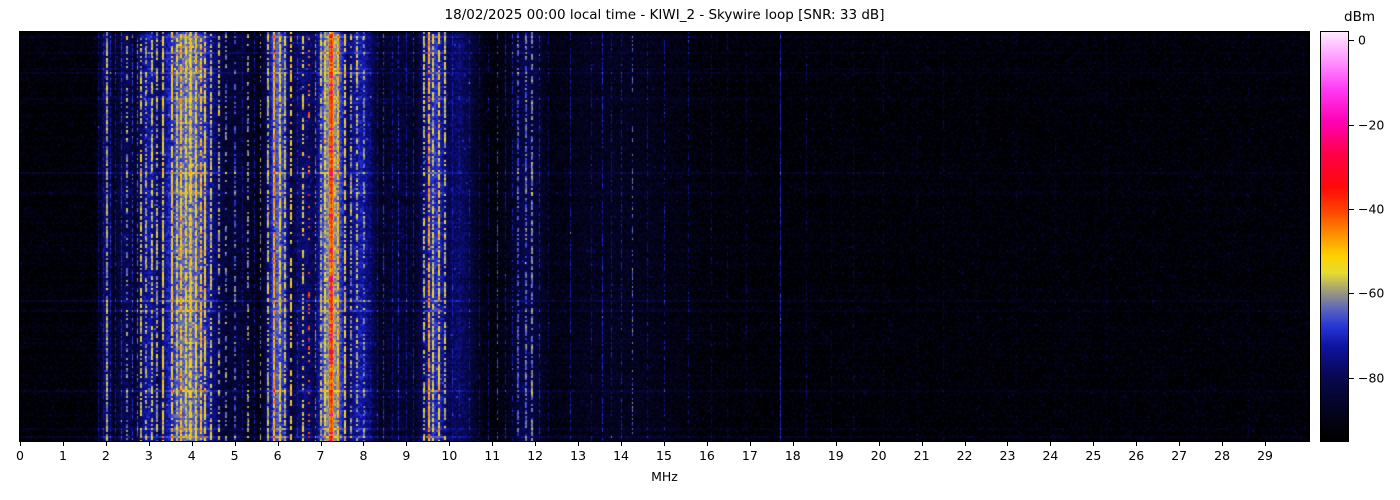  What do you see at coordinates (406, 455) in the screenshot?
I see `x-tick-label: 9` at bounding box center [406, 455].